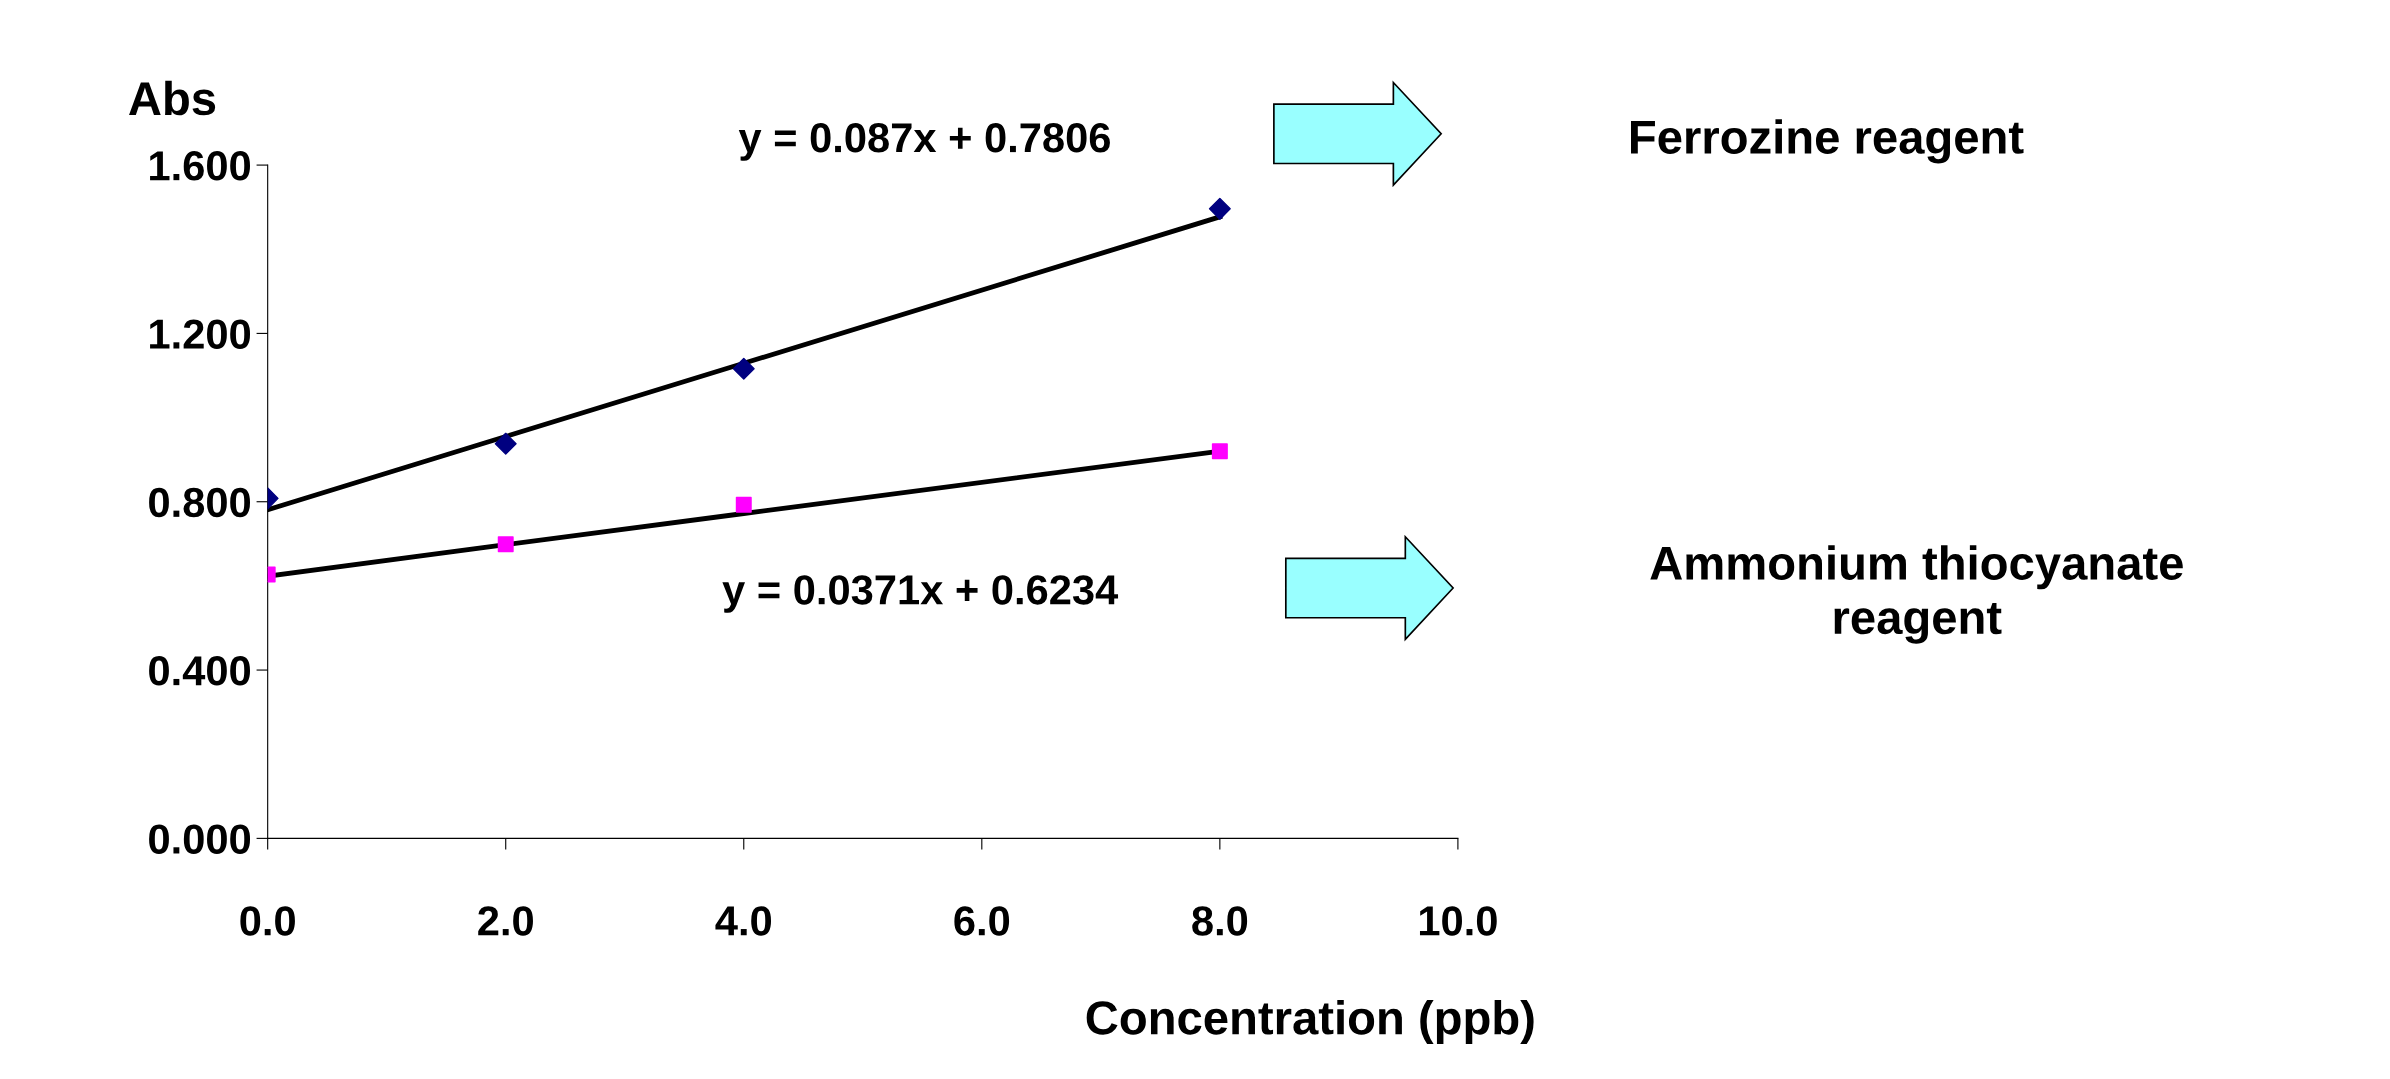 This screenshot has height=1079, width=2390. Describe the element at coordinates (200, 671) in the screenshot. I see `y-tick-label: 0.400` at that location.